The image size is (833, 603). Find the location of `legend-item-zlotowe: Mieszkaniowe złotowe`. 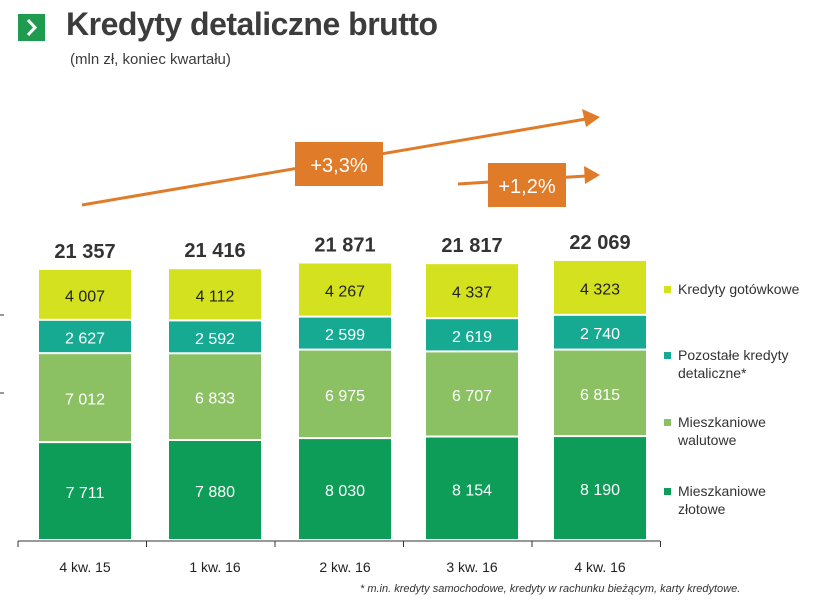

legend-item-zlotowe: Mieszkaniowe złotowe is located at coordinates (739, 502).